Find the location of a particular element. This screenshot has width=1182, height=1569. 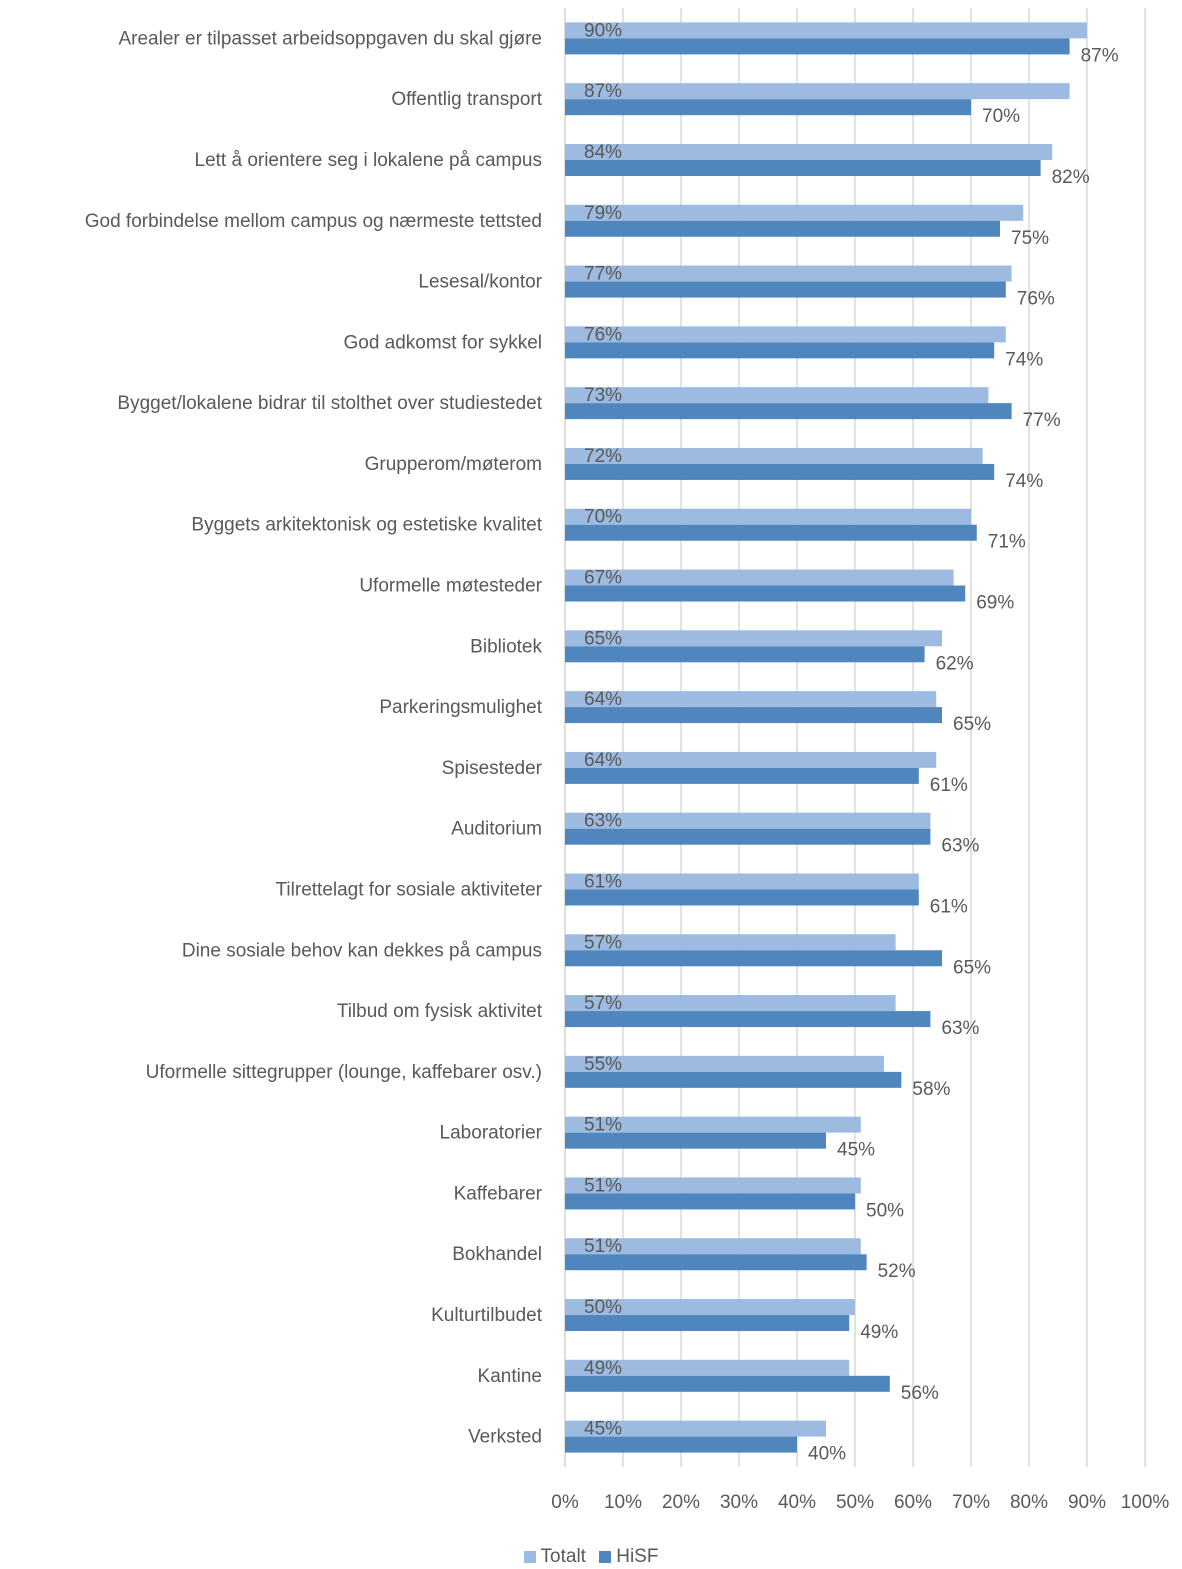

legend-item-hisf: HiSF is located at coordinates (628, 1557).